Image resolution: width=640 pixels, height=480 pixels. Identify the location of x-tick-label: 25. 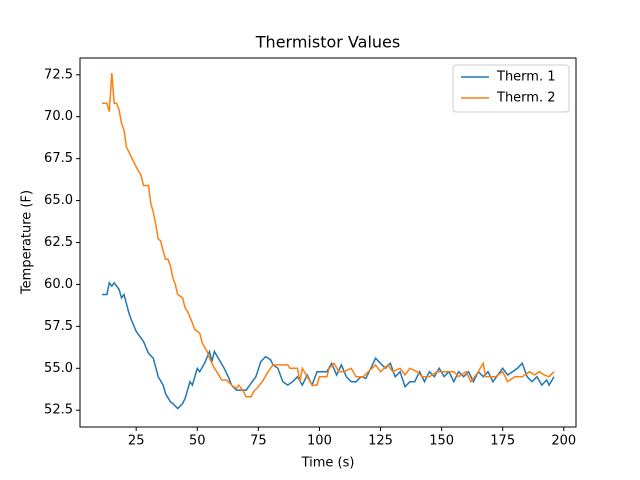
(136, 441).